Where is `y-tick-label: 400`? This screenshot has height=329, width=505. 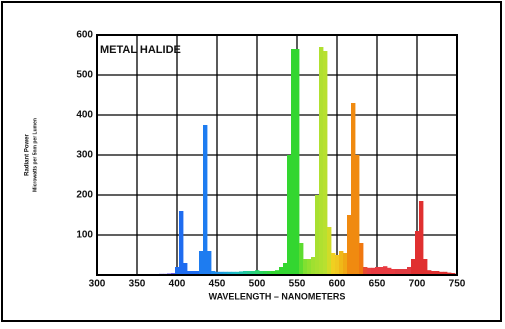 y-tick-label: 400 is located at coordinates (84, 115).